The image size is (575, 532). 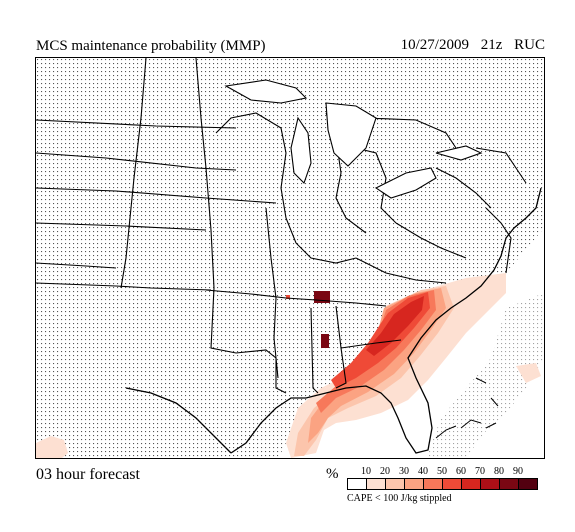 I want to click on mmp-box-arkansas, so click(x=288, y=297).